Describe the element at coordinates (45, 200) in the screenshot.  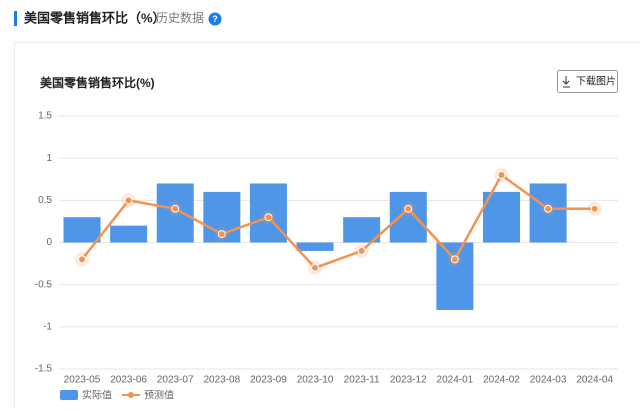
I see `y-tick-label: 0.5` at that location.